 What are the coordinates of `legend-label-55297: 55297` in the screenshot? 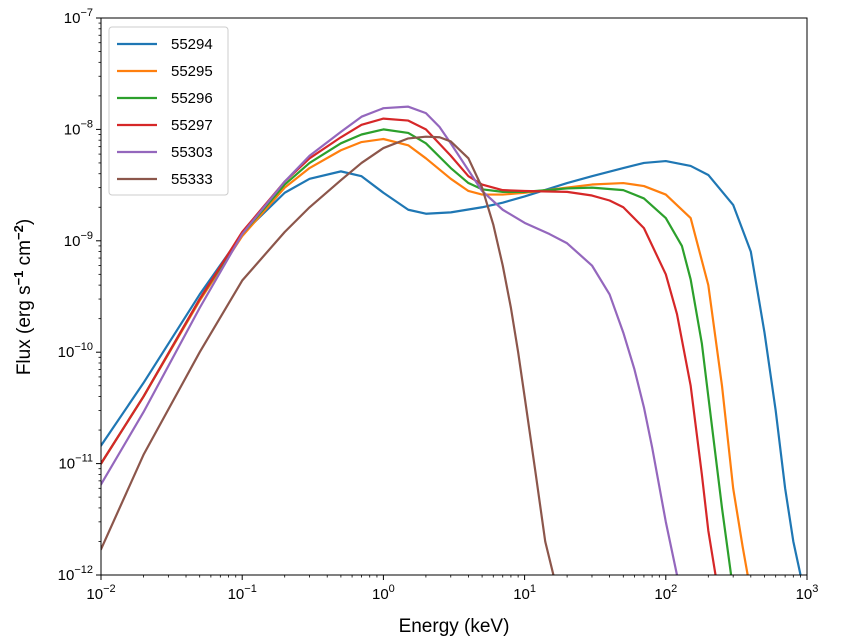 It's located at (192, 125).